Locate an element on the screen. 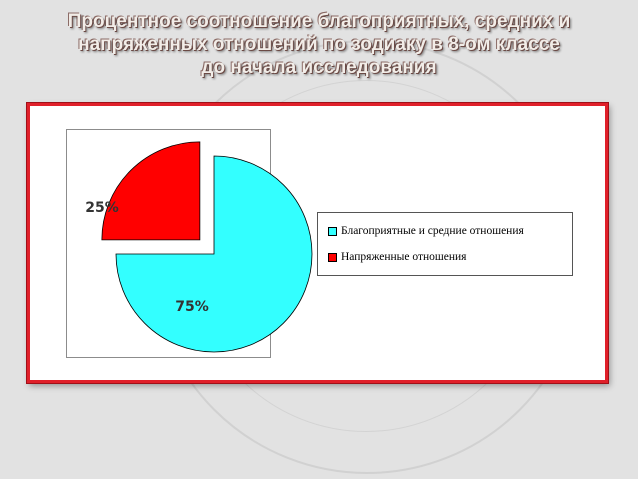  legend-item-0: Благоприятные и средние отношения is located at coordinates (426, 231).